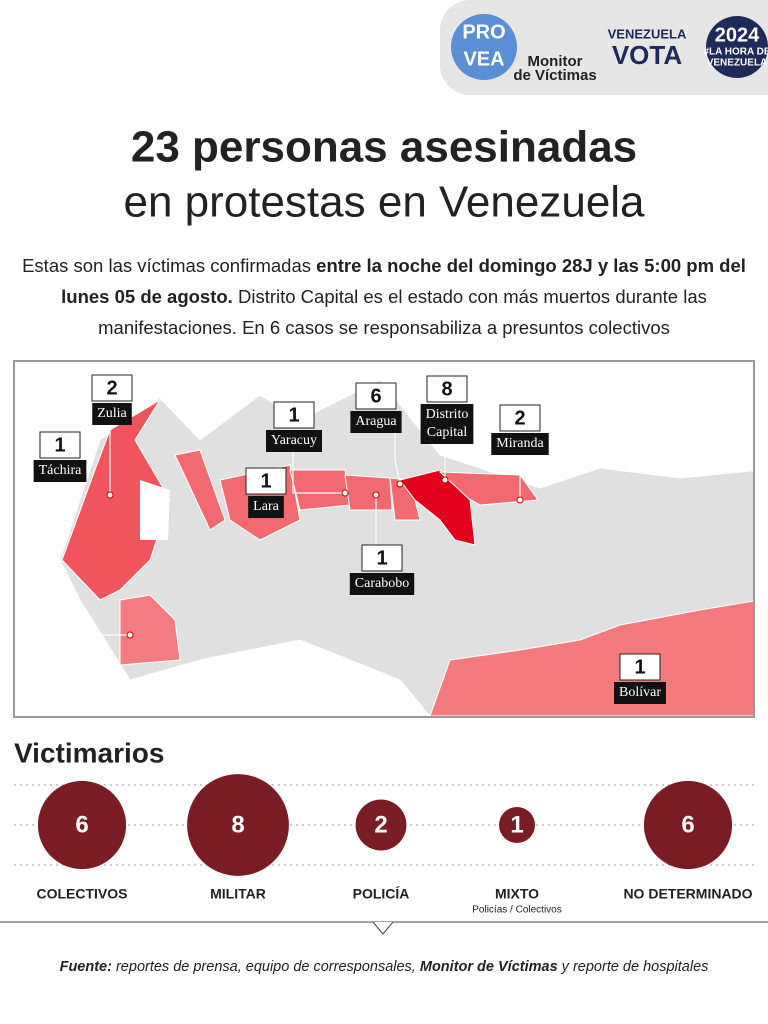  What do you see at coordinates (737, 35) in the screenshot?
I see `logo-text: 2024` at bounding box center [737, 35].